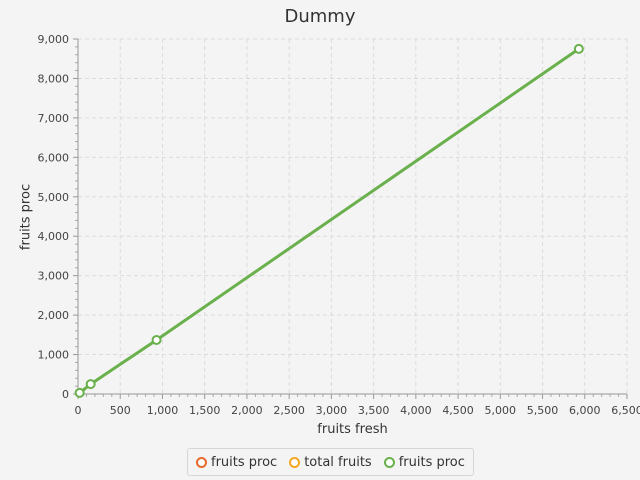 The height and width of the screenshot is (480, 640). I want to click on y-tick-label: 7,000, so click(54, 118).